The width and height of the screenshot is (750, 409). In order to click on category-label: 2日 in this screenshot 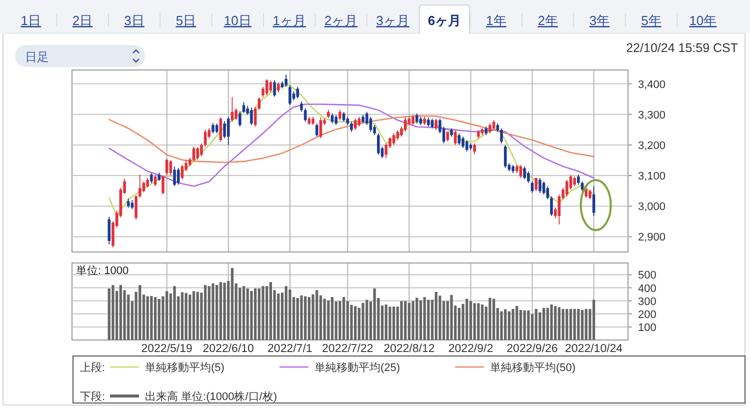, I will do `click(82, 20)`.